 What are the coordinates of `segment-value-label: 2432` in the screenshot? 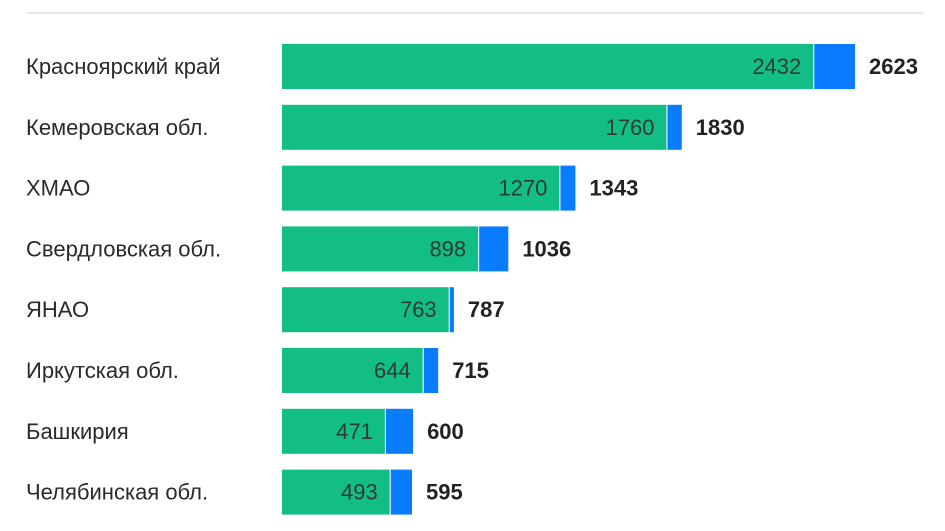 It's located at (776, 66).